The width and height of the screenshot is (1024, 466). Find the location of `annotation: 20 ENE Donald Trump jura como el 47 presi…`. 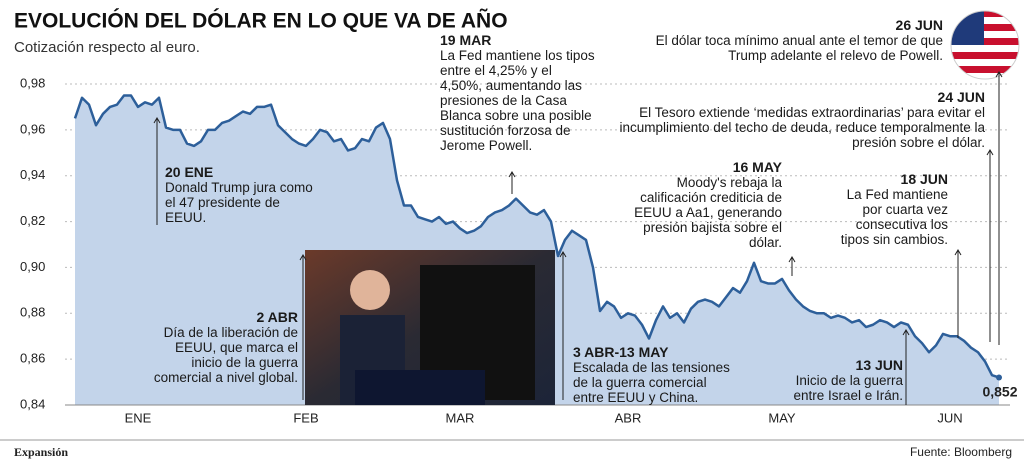

annotation: 20 ENE Donald Trump jura como el 47 presi… is located at coordinates (240, 195).